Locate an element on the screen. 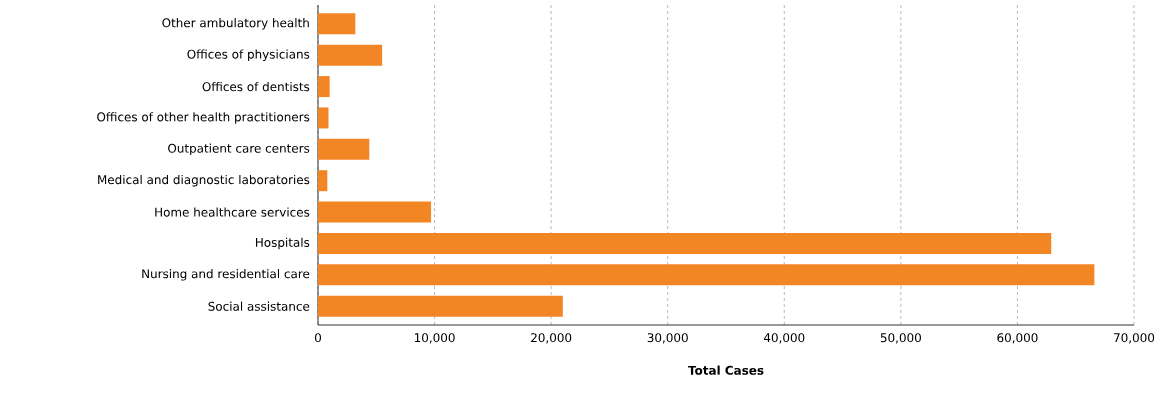  y-tick-label: Nursing and residential care is located at coordinates (226, 275).